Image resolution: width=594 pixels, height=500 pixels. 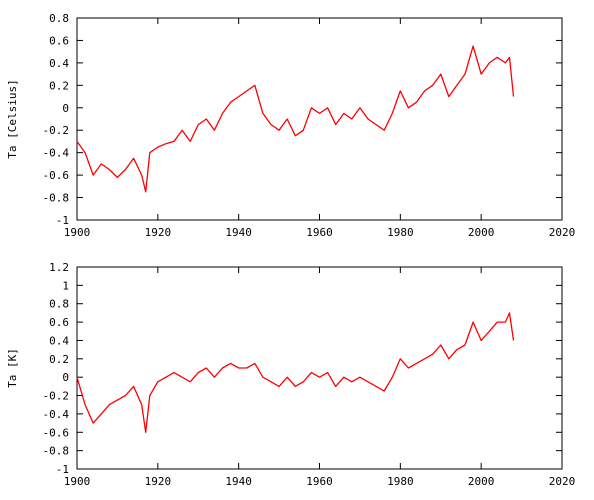 What do you see at coordinates (562, 232) in the screenshot?
I see `top-x-tick-label: 2020` at bounding box center [562, 232].